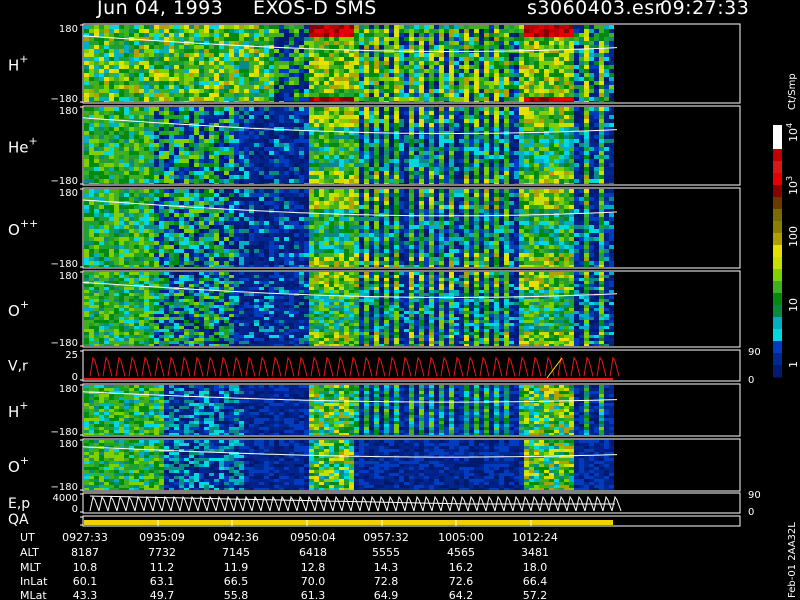 The height and width of the screenshot is (600, 800). I want to click on orbit-value: 11.2, so click(162, 567).